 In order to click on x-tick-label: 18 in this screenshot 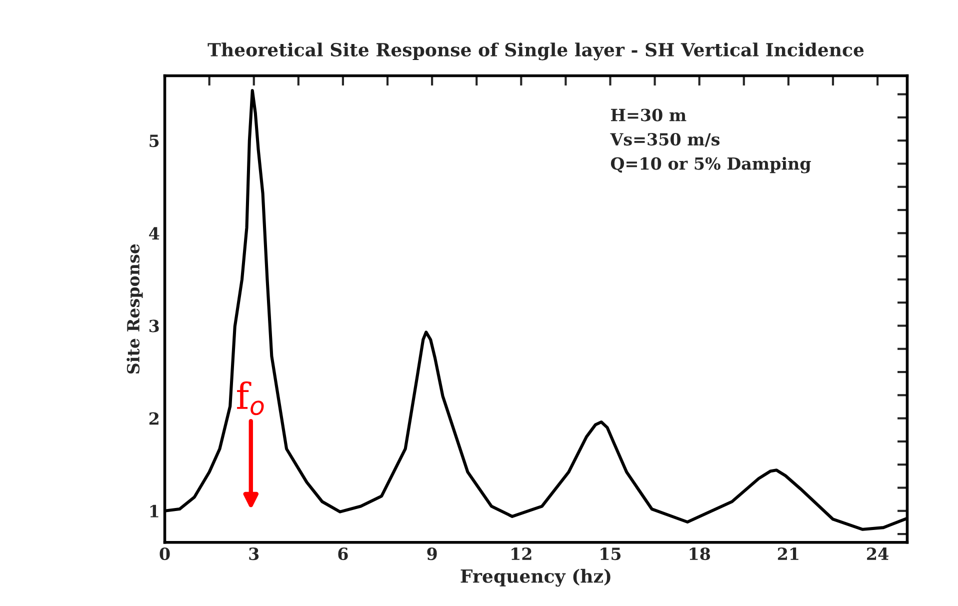, I will do `click(700, 554)`.